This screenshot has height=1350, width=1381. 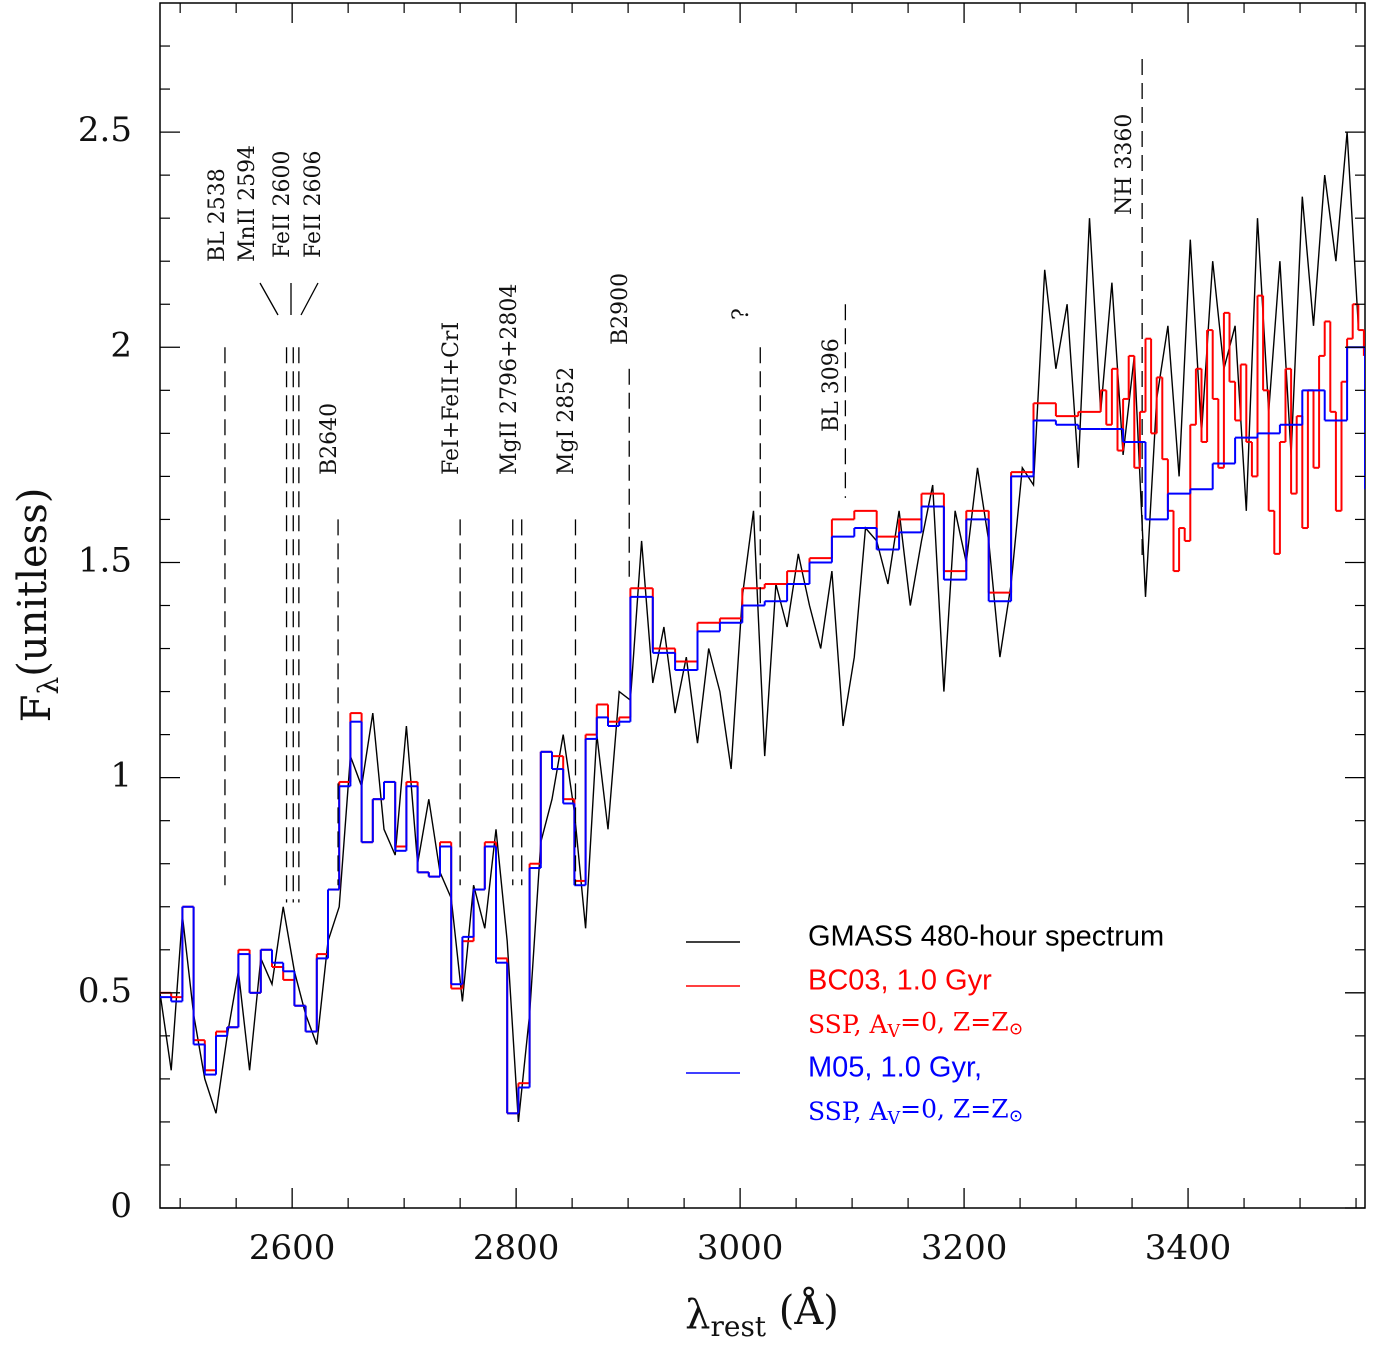 I want to click on annotation-label: B2640, so click(x=329, y=439).